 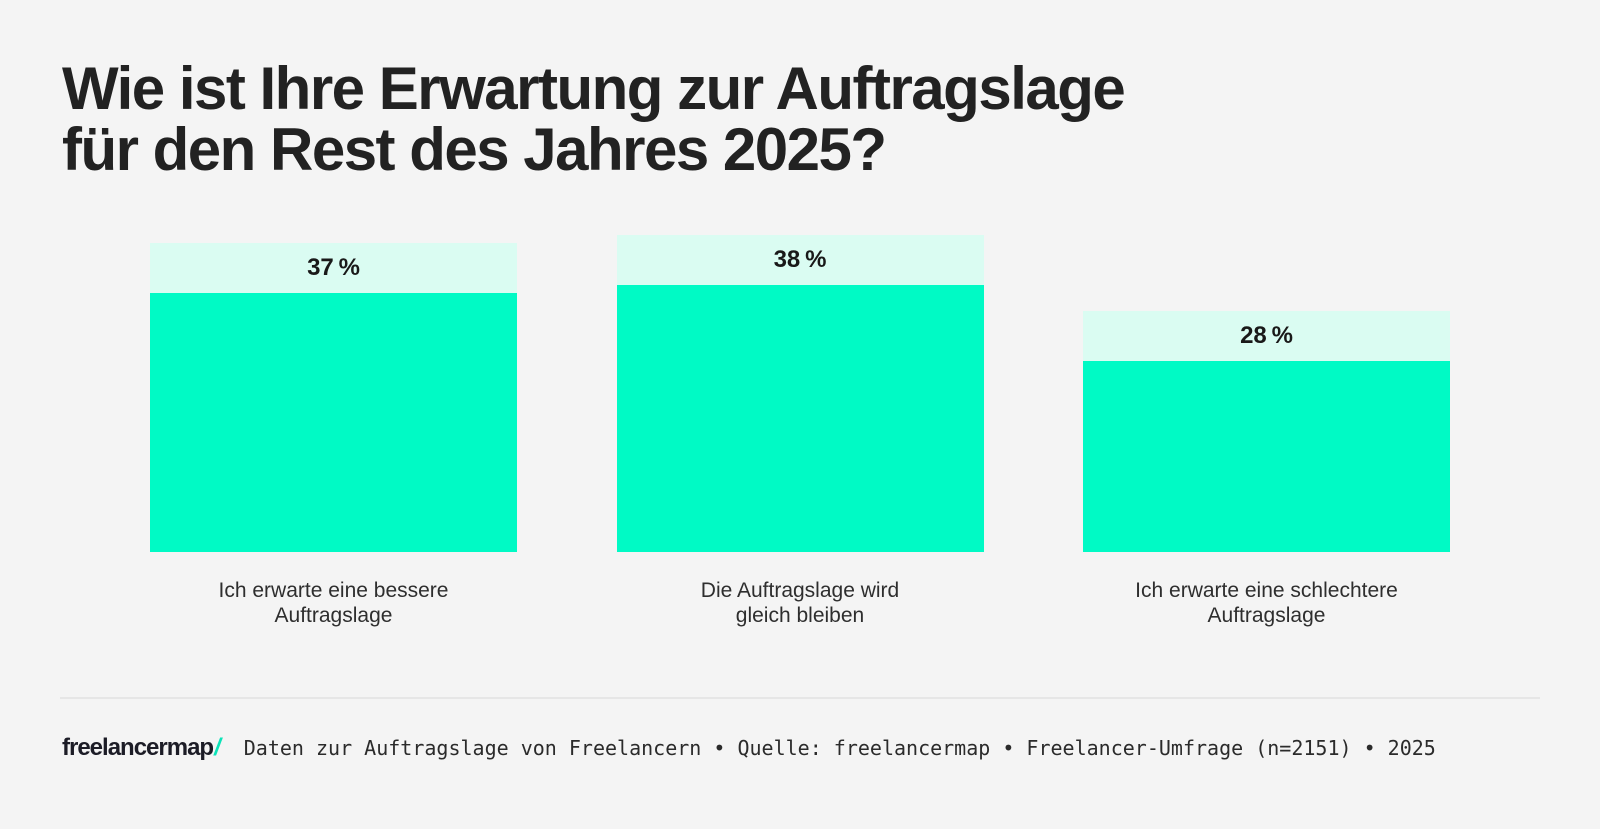 I want to click on category-label-same: Die Auftragslage wird gleich bleiben, so click(x=800, y=603).